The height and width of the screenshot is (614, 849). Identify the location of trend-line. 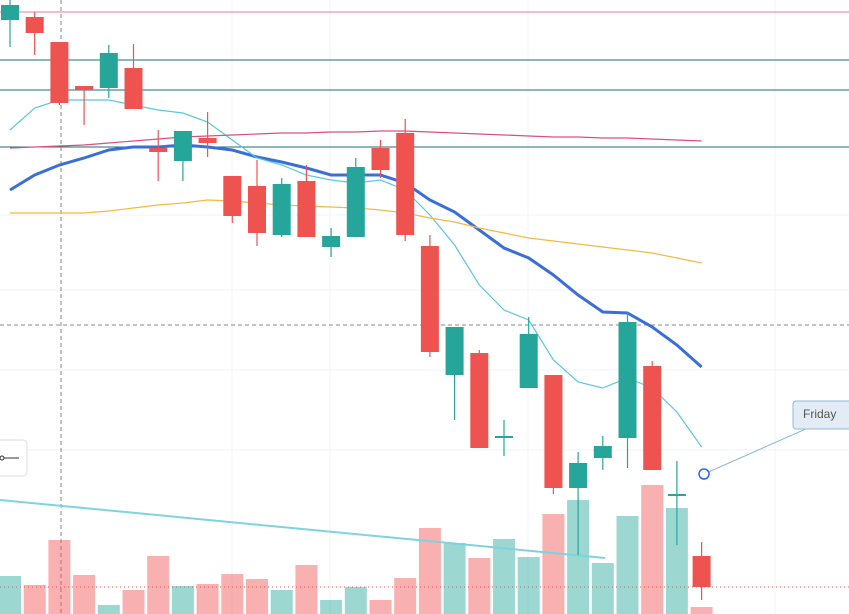
(303, 529).